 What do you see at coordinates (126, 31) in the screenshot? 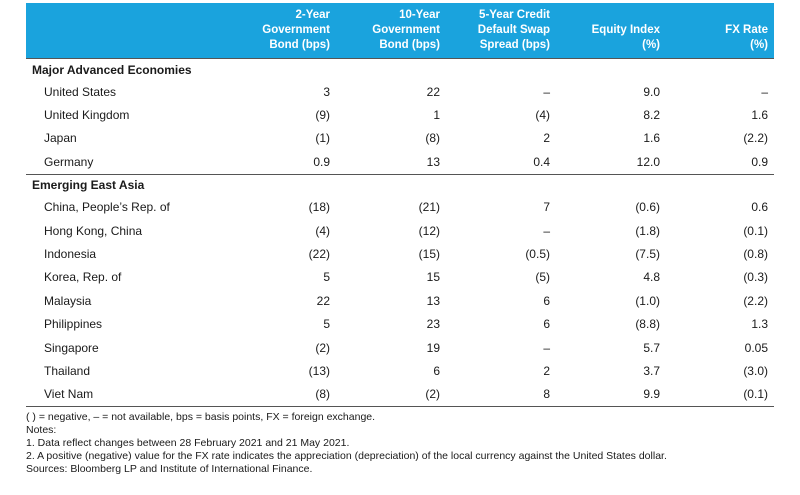
I see `header-blank` at bounding box center [126, 31].